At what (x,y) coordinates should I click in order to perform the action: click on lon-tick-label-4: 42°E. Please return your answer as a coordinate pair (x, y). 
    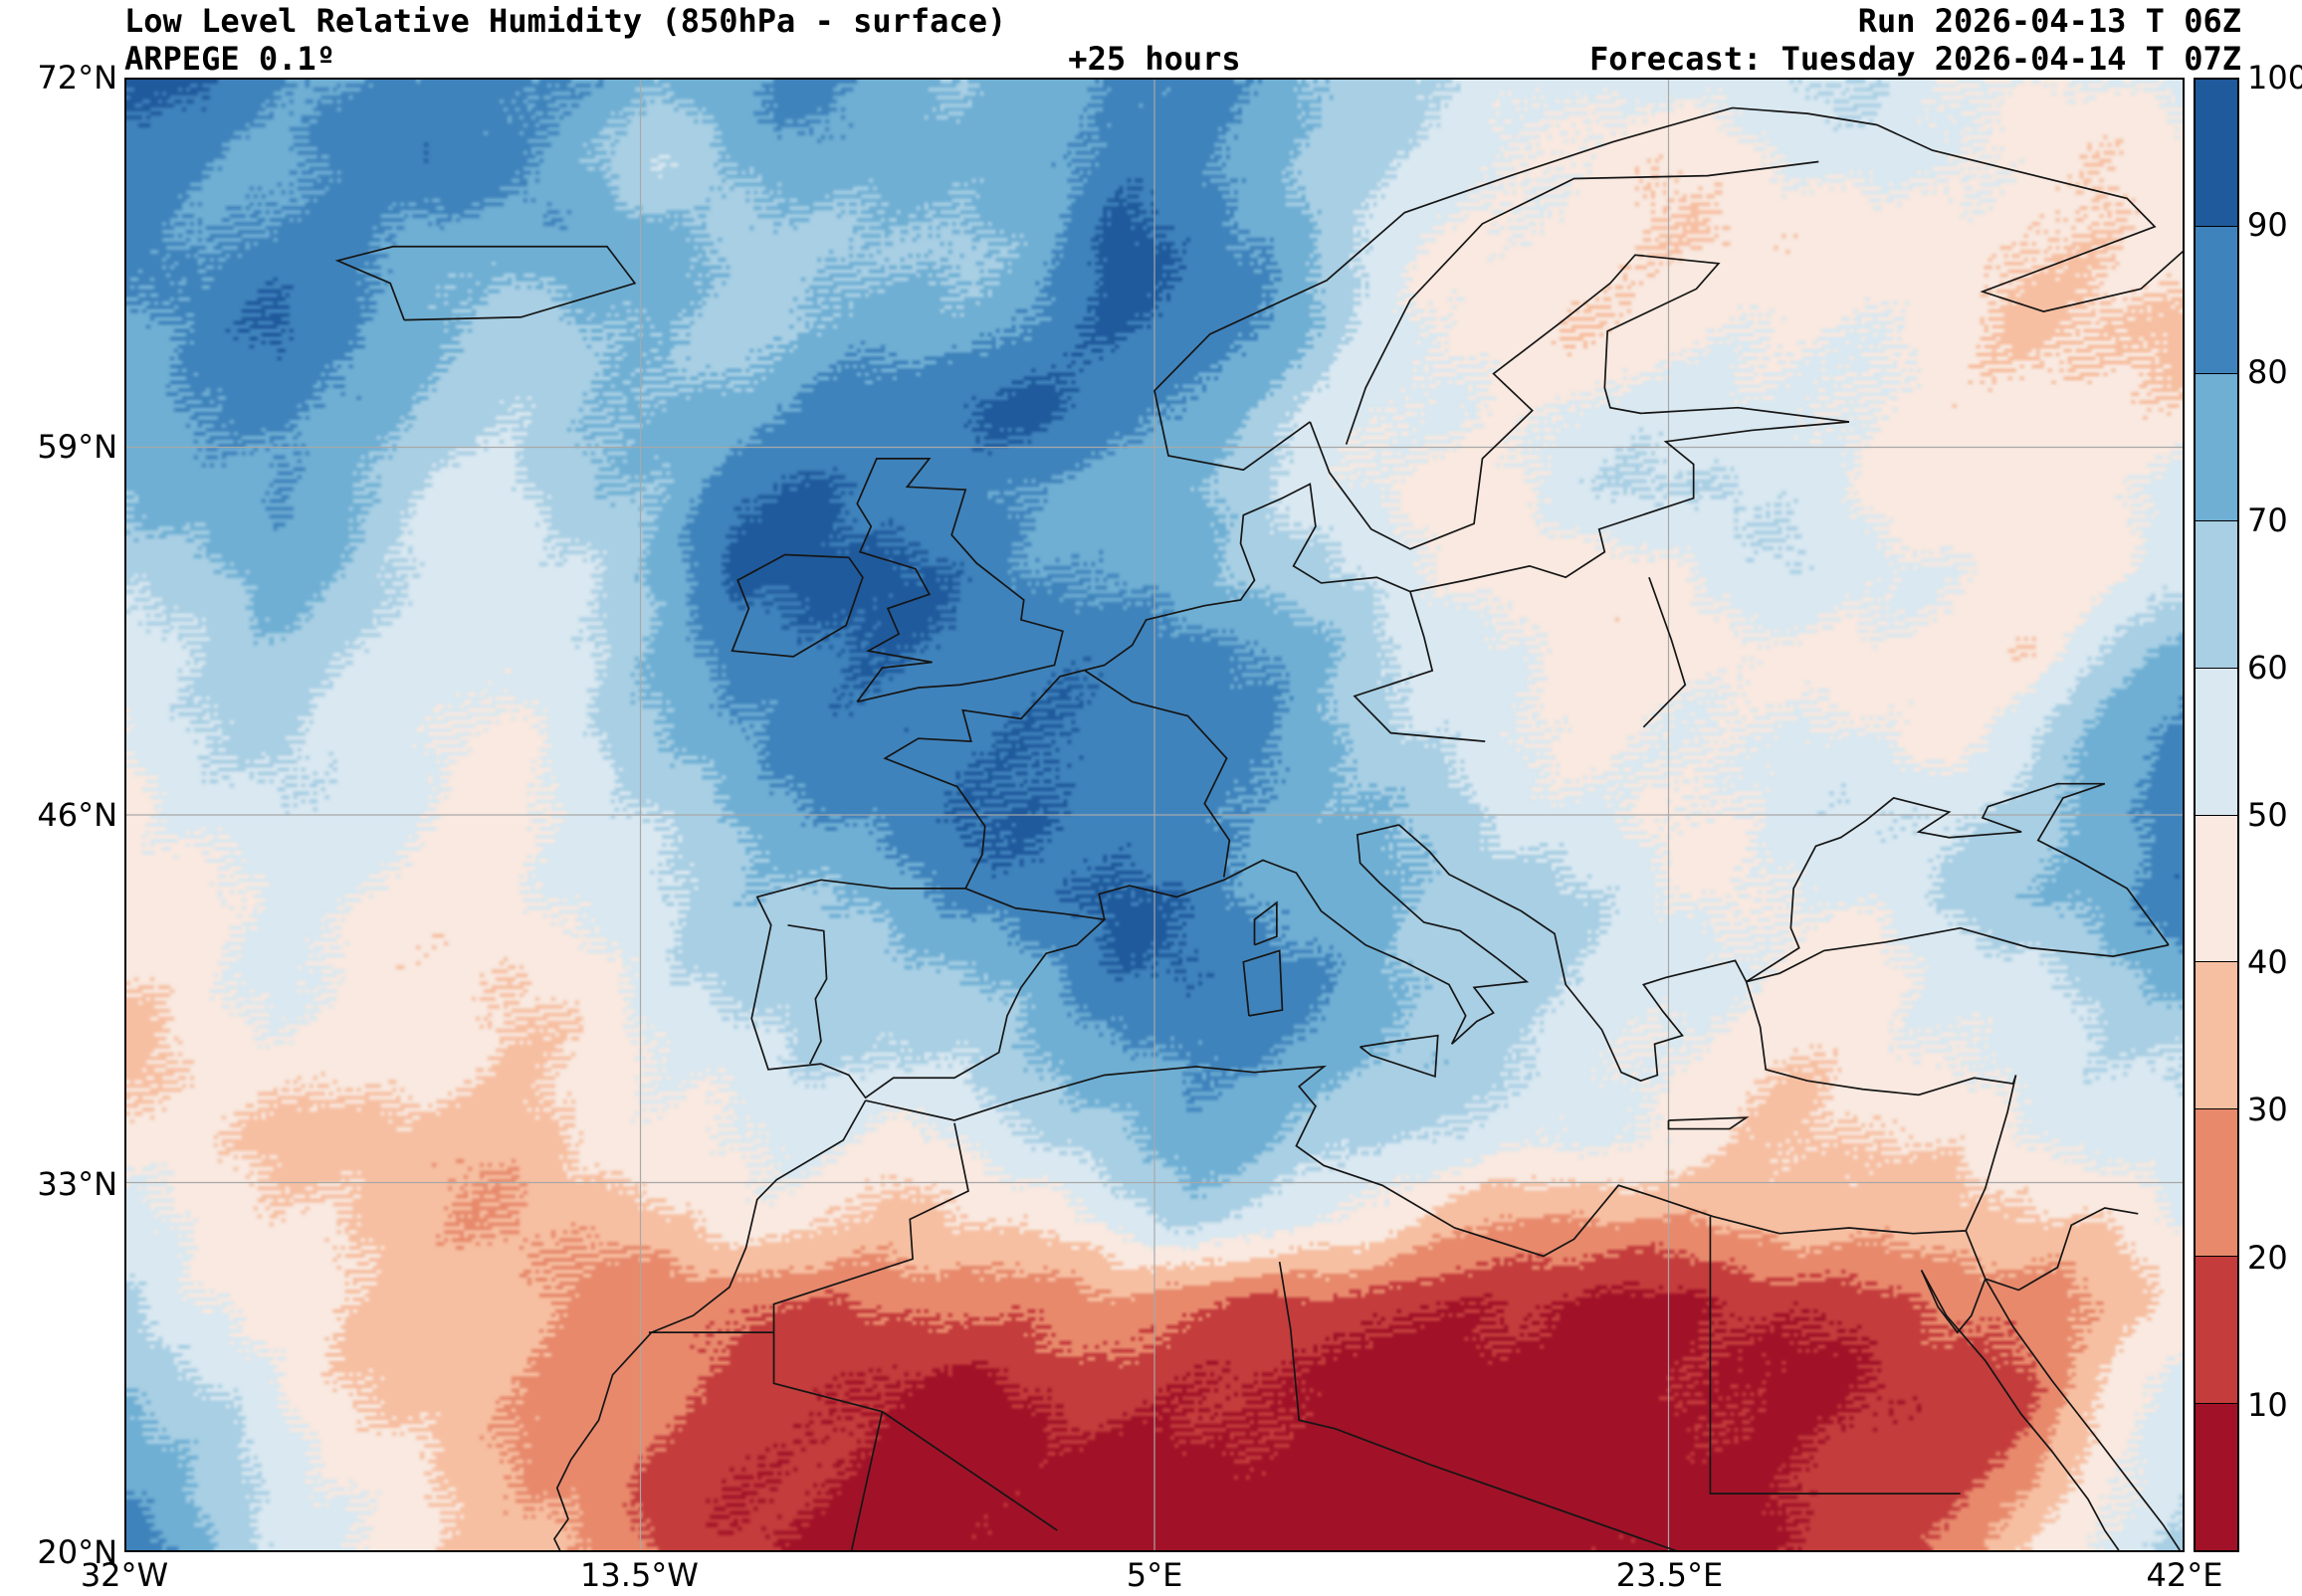
    Looking at the image, I should click on (2184, 1575).